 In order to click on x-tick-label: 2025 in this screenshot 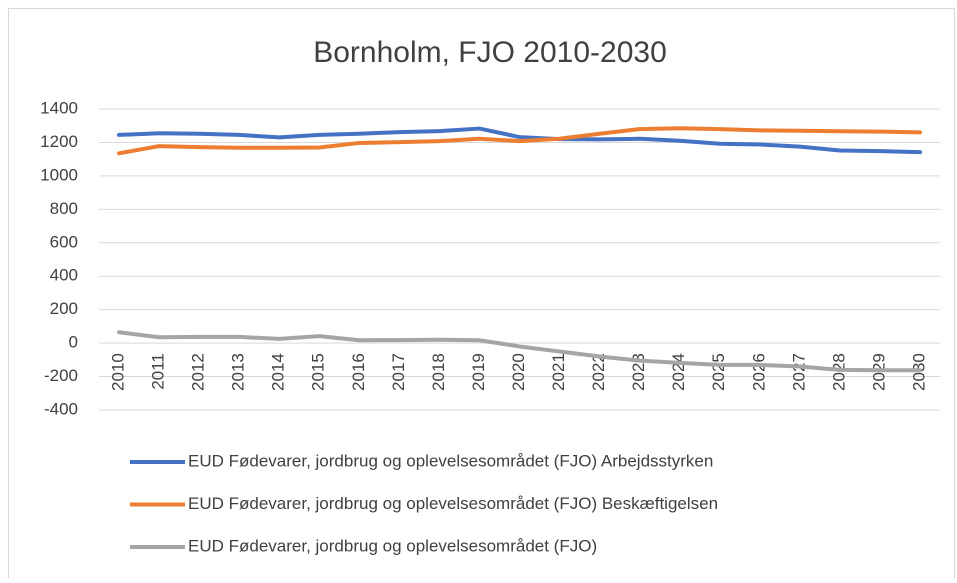, I will do `click(718, 372)`.